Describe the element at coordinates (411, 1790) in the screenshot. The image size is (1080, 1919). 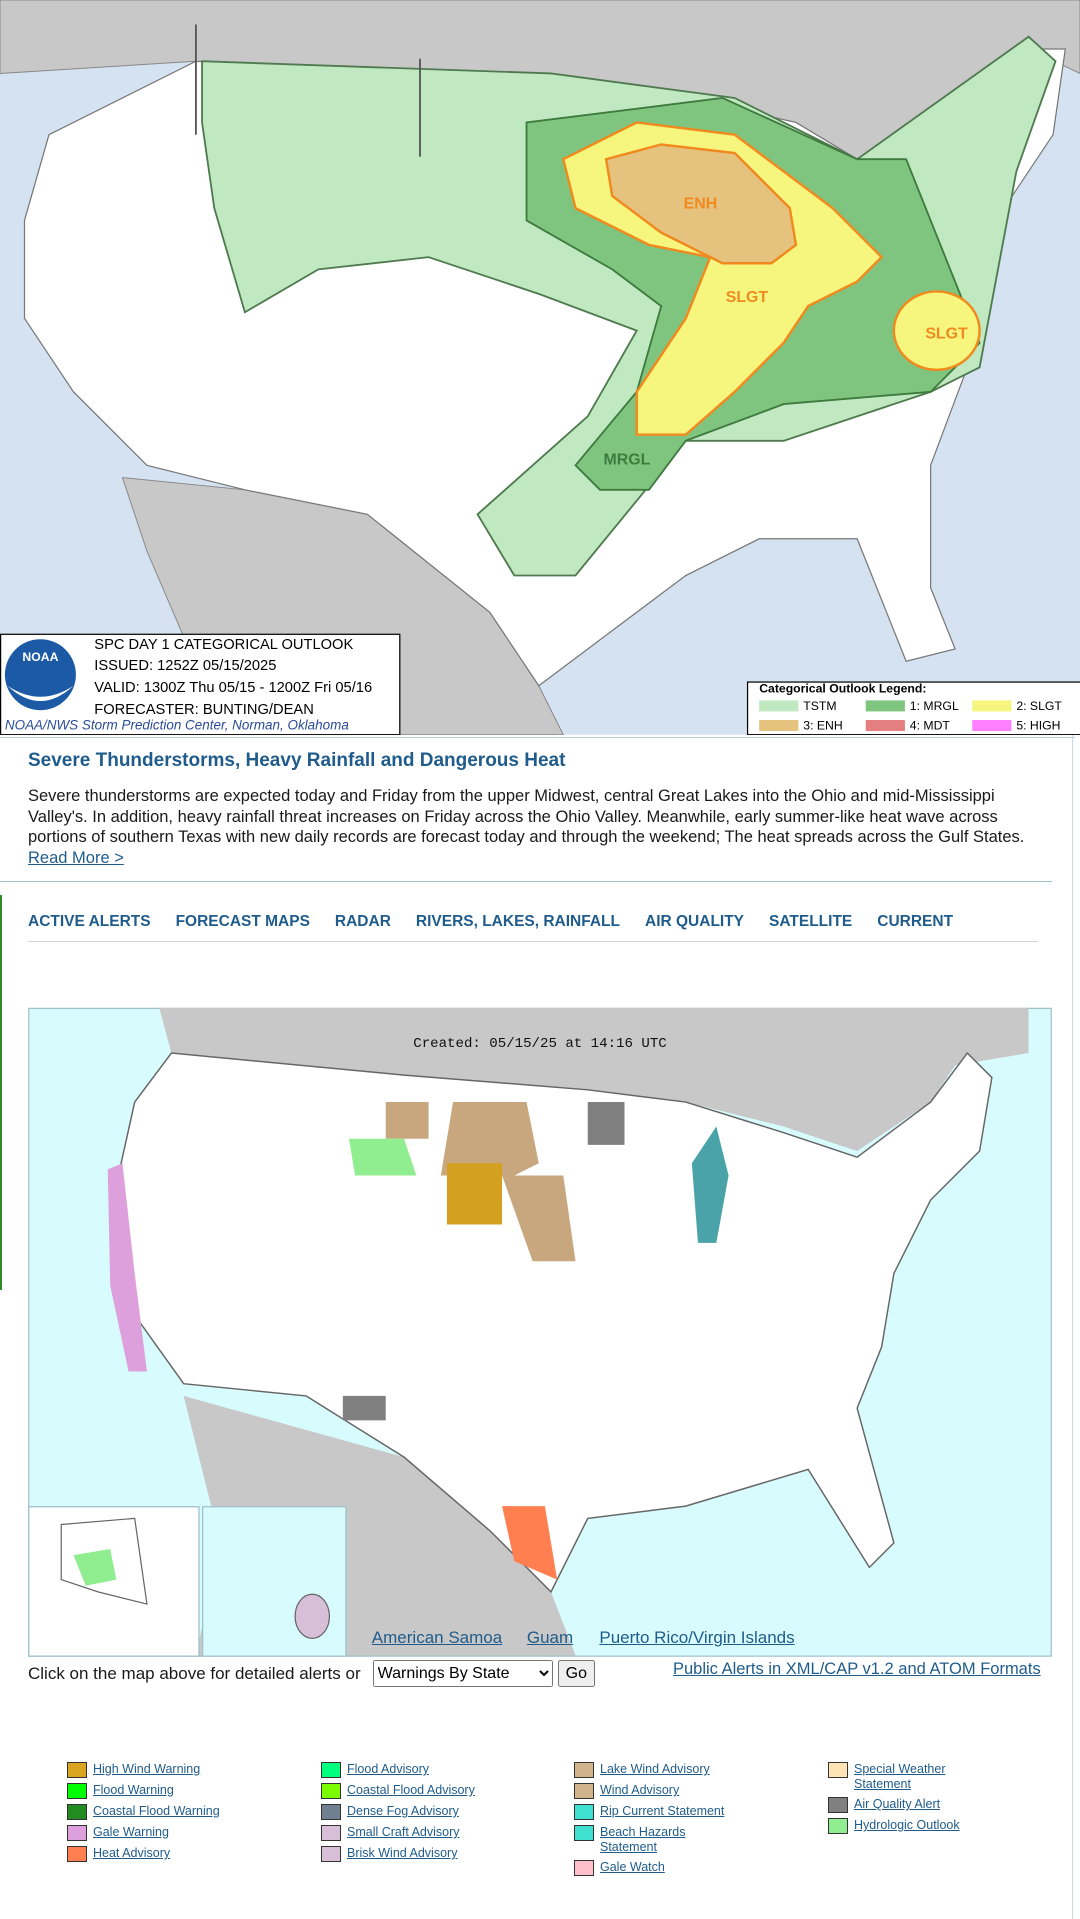
I see `legend-link: Coastal Flood Advisory` at that location.